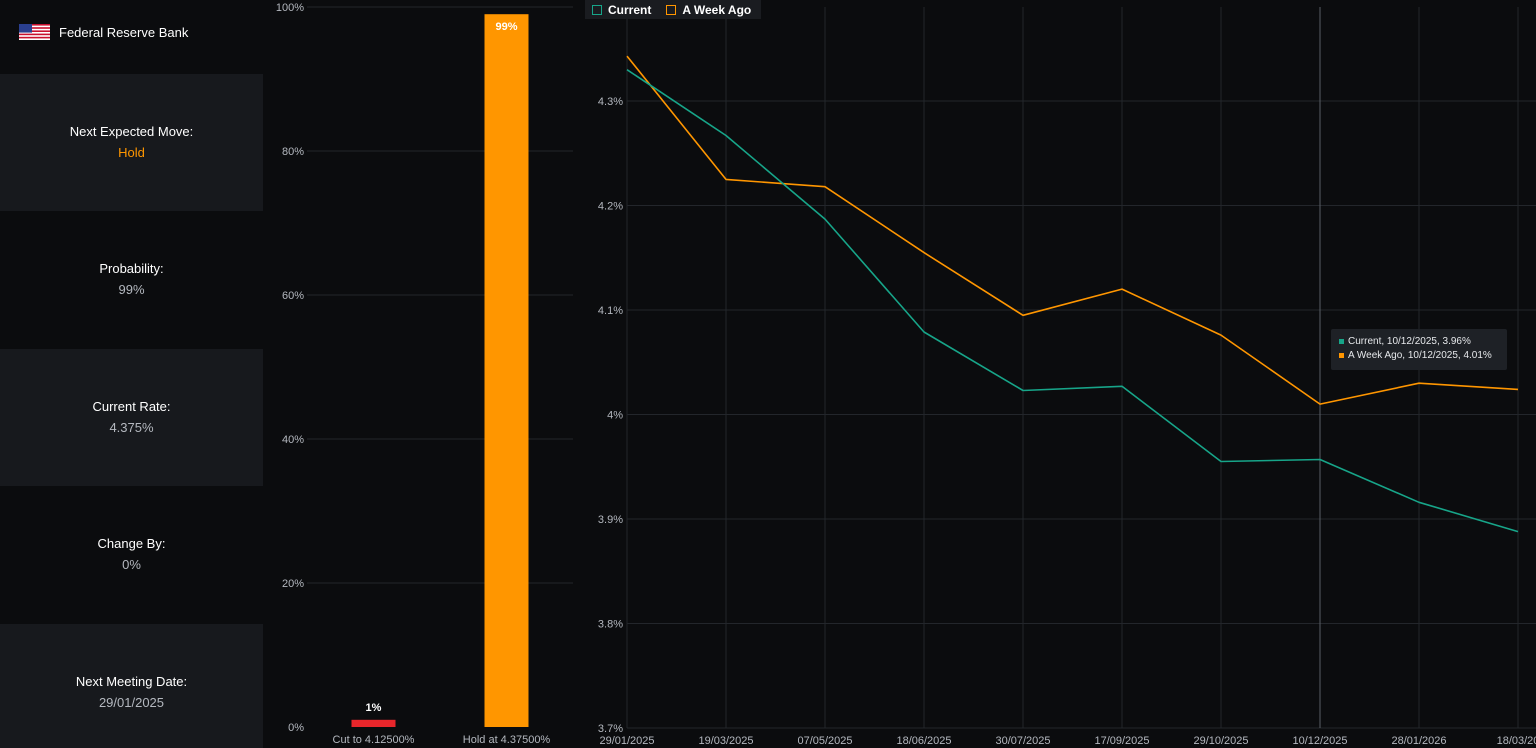 This screenshot has width=1536, height=748. I want to click on next-meeting-date: Next Meeting Date: 29/01/2025, so click(131, 686).